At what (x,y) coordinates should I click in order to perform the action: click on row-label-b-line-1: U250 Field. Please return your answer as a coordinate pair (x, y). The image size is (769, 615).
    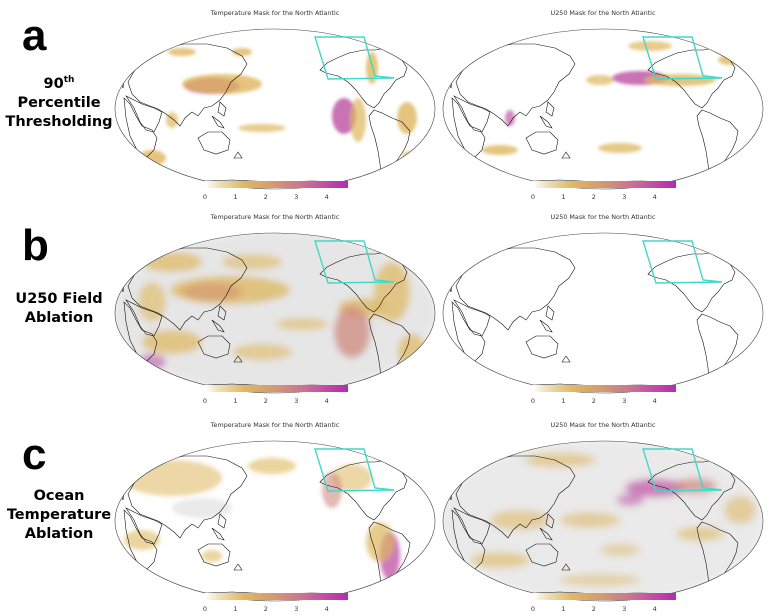
    Looking at the image, I should click on (59, 299).